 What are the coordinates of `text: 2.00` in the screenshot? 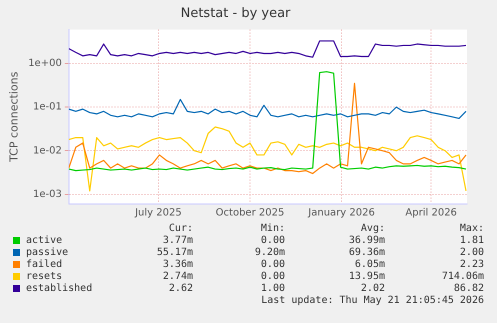 It's located at (472, 252).